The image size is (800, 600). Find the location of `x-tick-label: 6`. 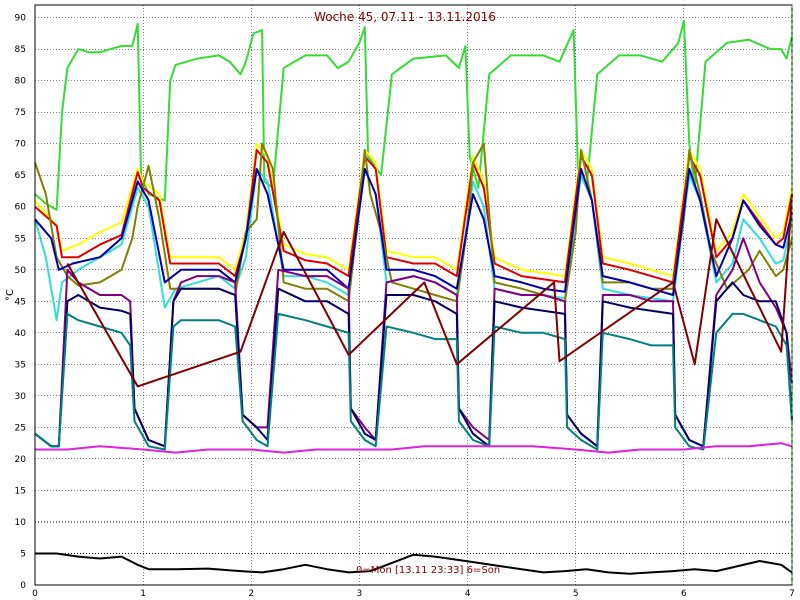

x-tick-label: 6 is located at coordinates (684, 594).